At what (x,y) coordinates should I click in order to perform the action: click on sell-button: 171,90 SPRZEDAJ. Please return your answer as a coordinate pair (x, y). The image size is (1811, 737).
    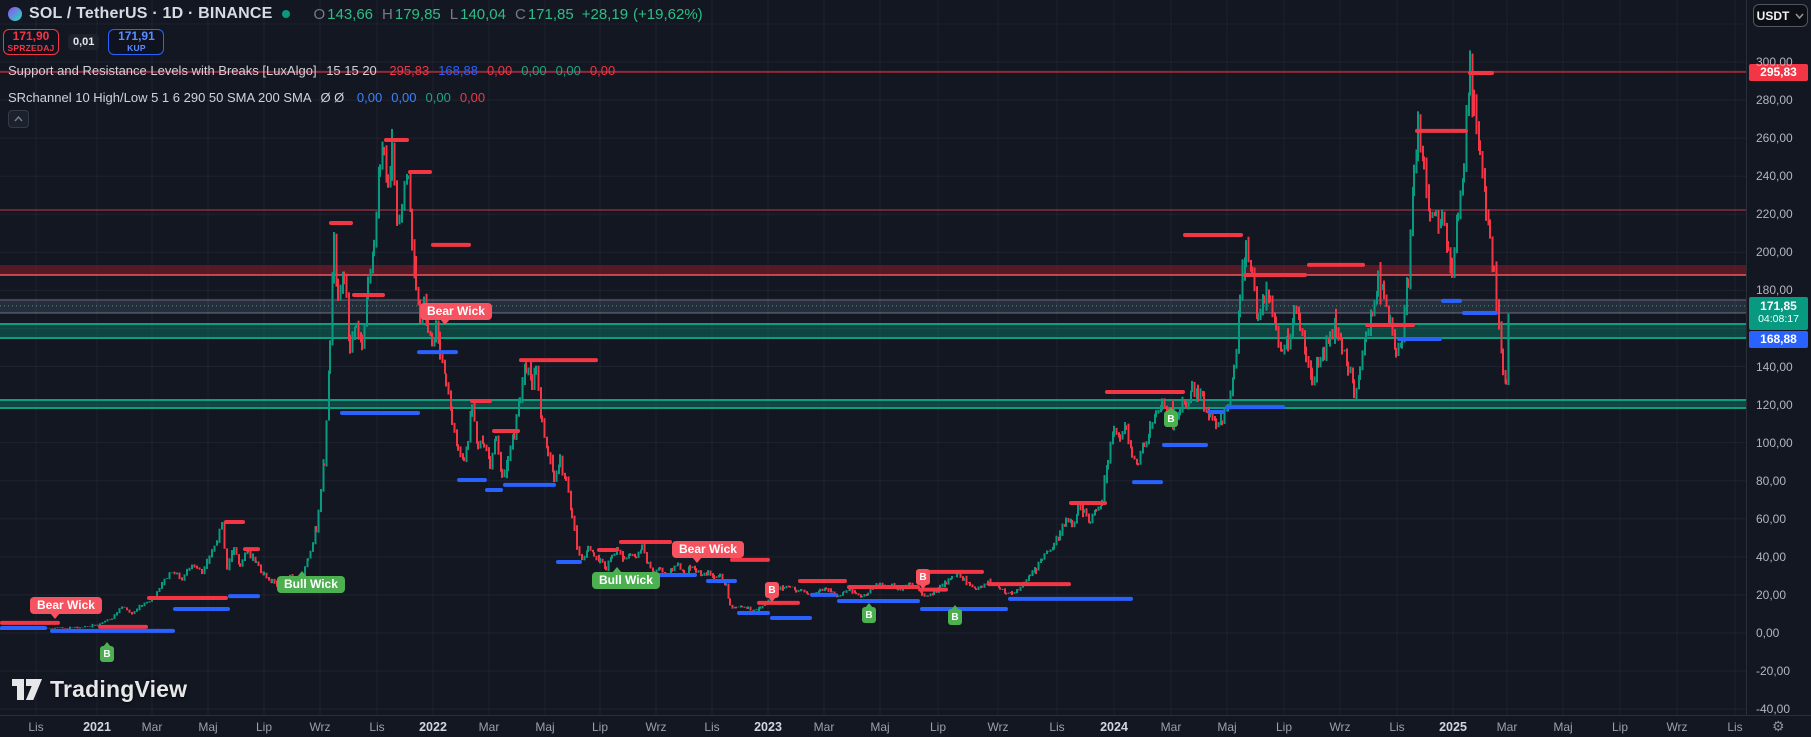
    Looking at the image, I should click on (31, 41).